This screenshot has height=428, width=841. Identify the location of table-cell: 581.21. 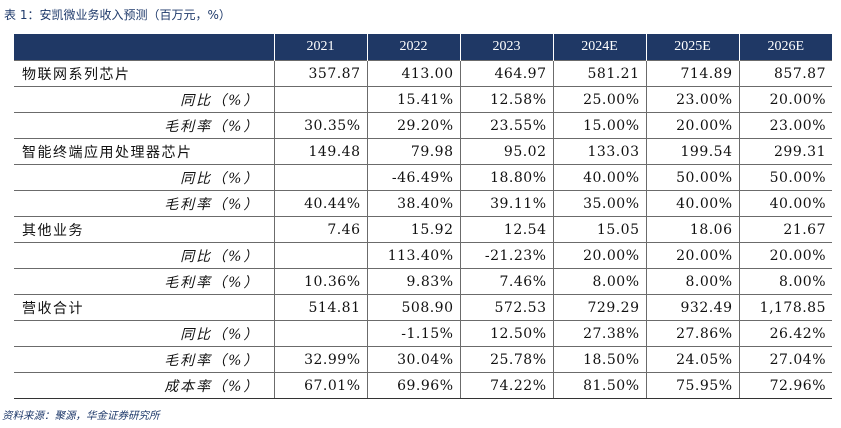
(600, 73).